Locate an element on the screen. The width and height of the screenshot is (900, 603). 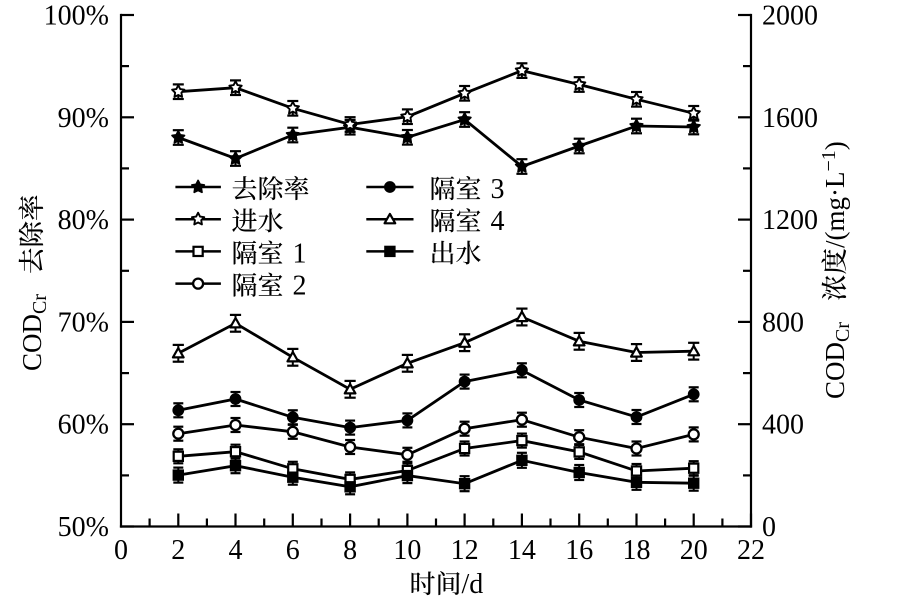
svg-text: 10 is located at coordinates (407, 550).